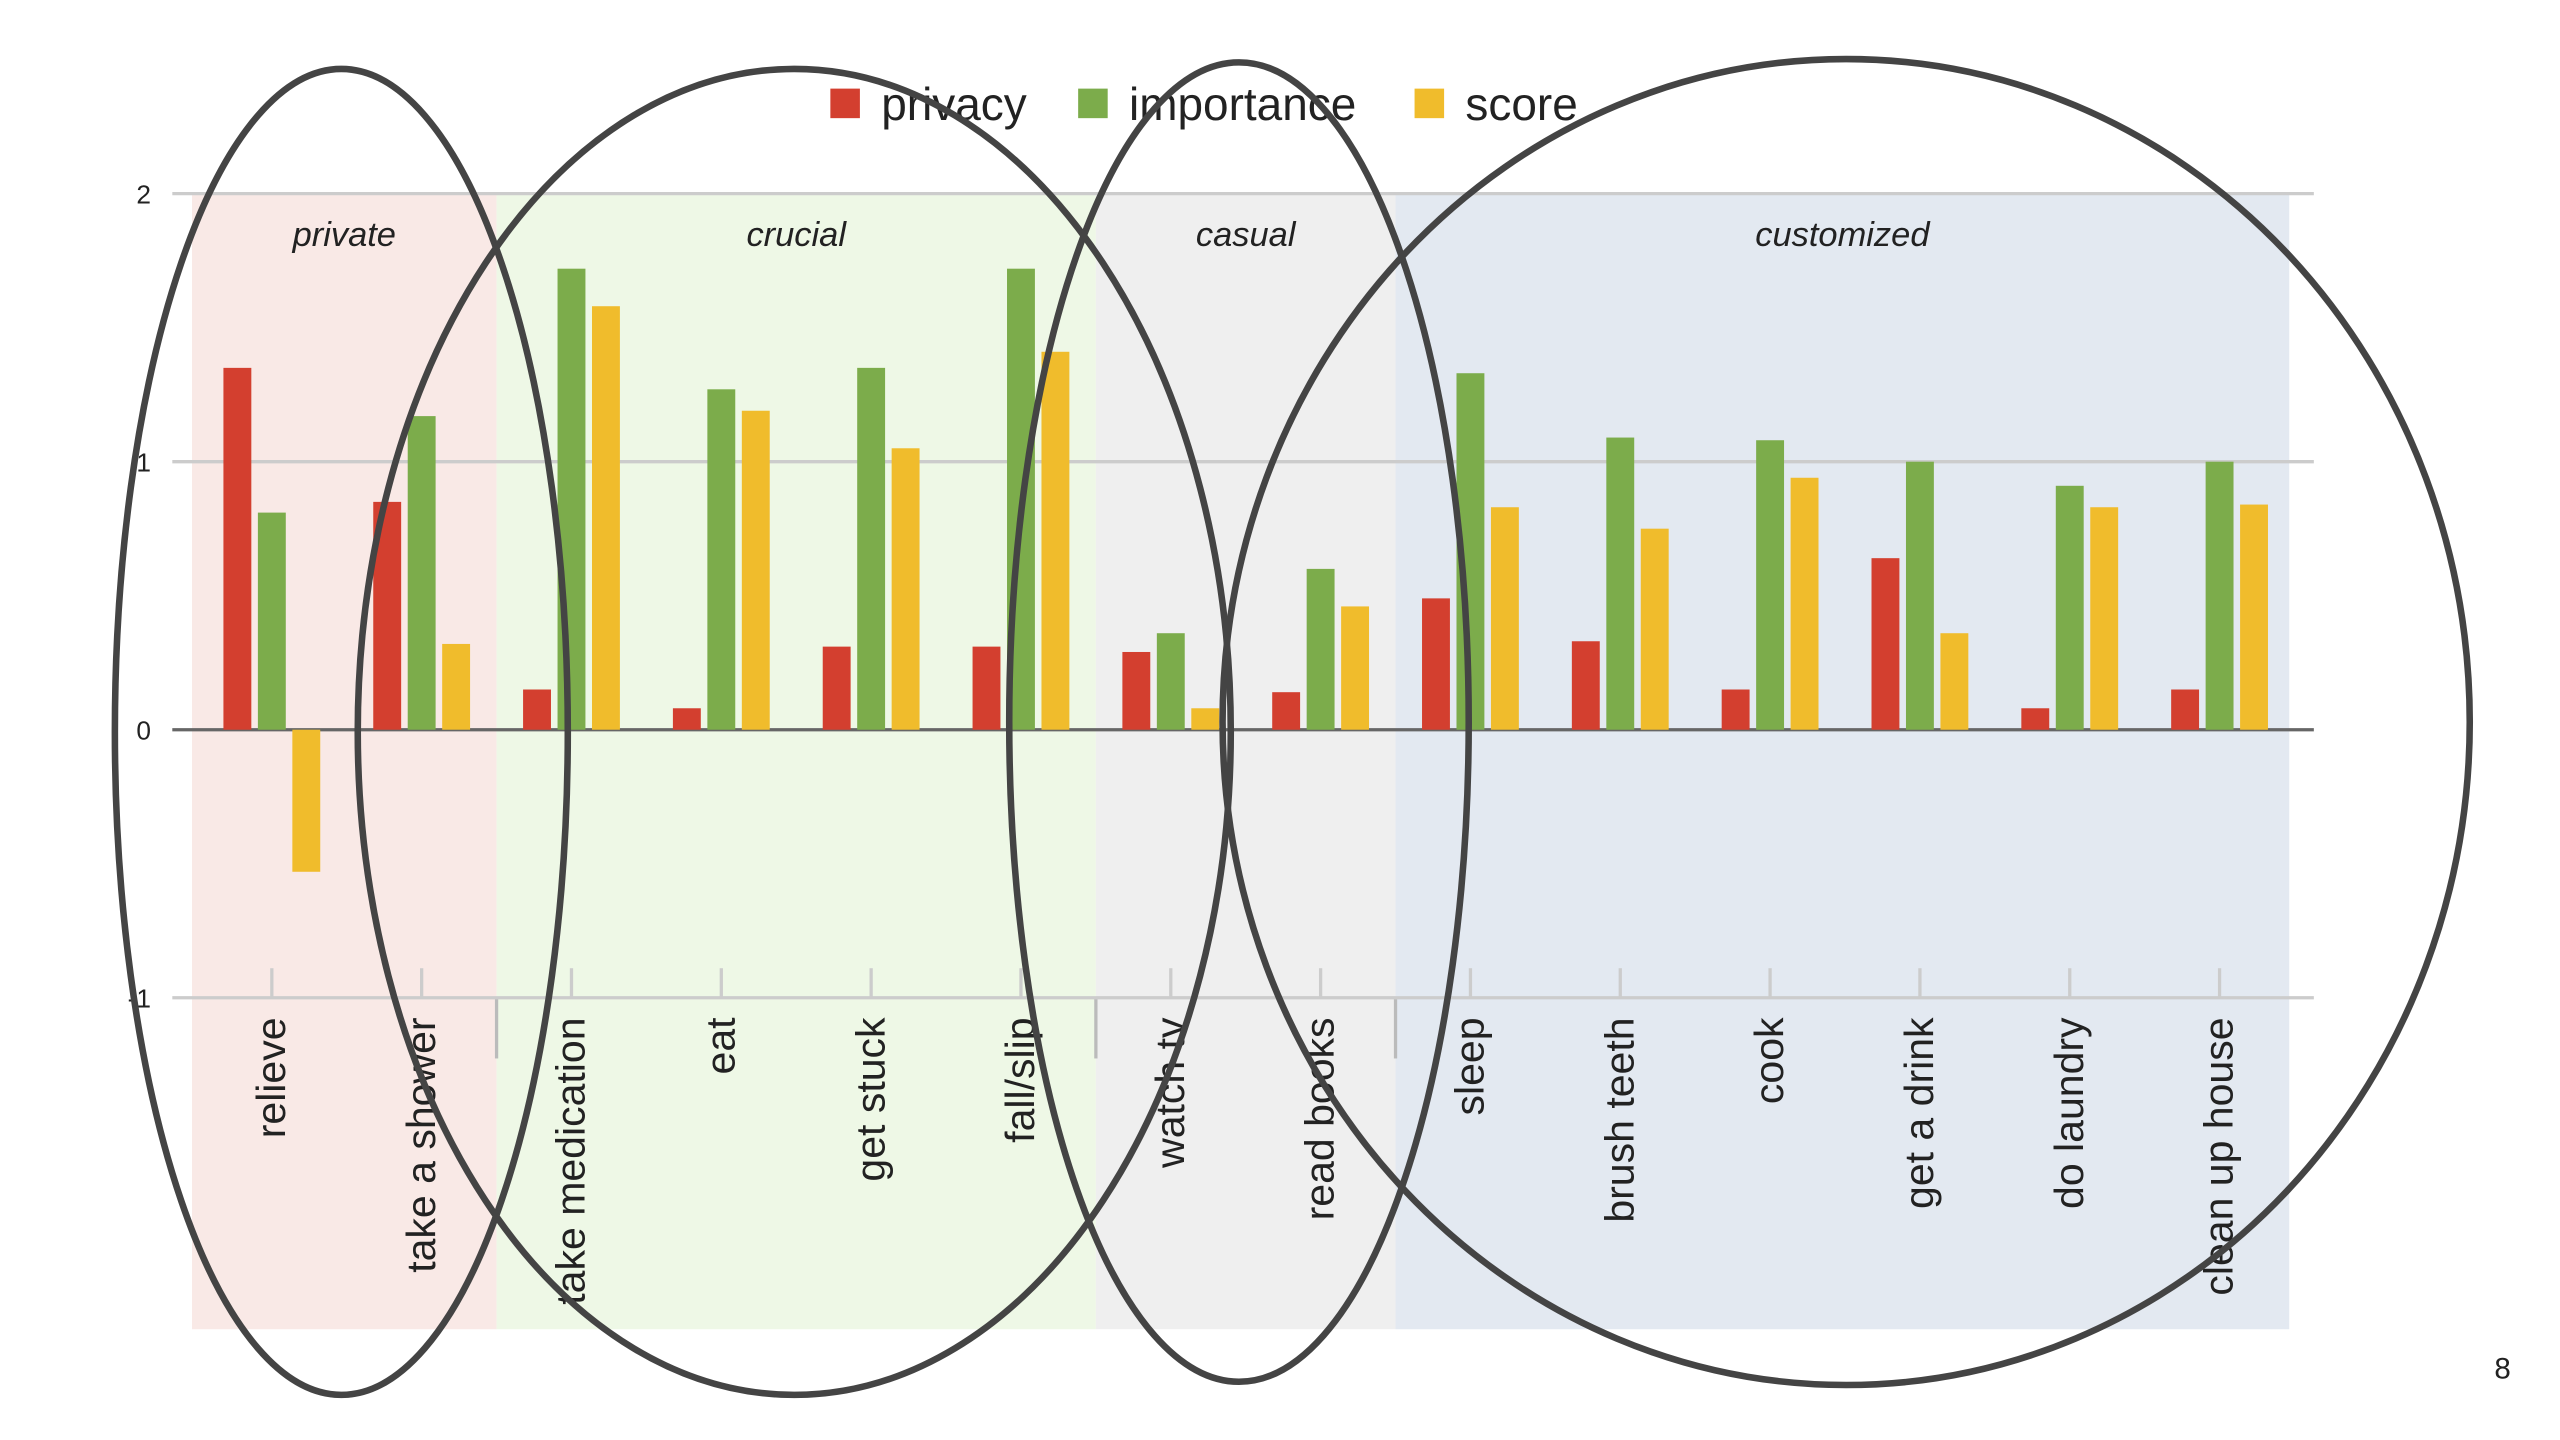 This screenshot has height=1440, width=2560. What do you see at coordinates (1919, 1113) in the screenshot?
I see `x-tick-label: get a drink` at bounding box center [1919, 1113].